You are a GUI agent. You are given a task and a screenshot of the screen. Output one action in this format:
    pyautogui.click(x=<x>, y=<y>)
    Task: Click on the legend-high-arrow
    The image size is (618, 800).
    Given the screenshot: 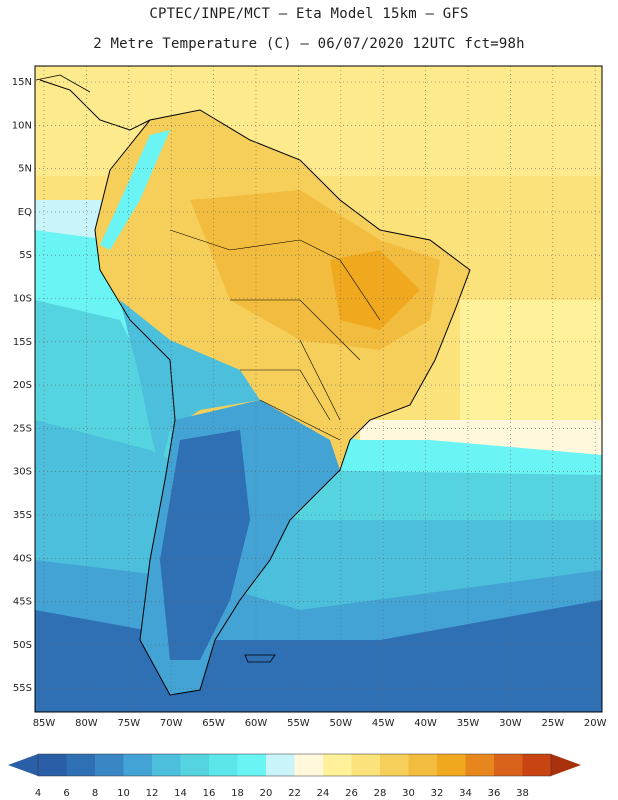 What is the action you would take?
    pyautogui.click(x=566, y=765)
    